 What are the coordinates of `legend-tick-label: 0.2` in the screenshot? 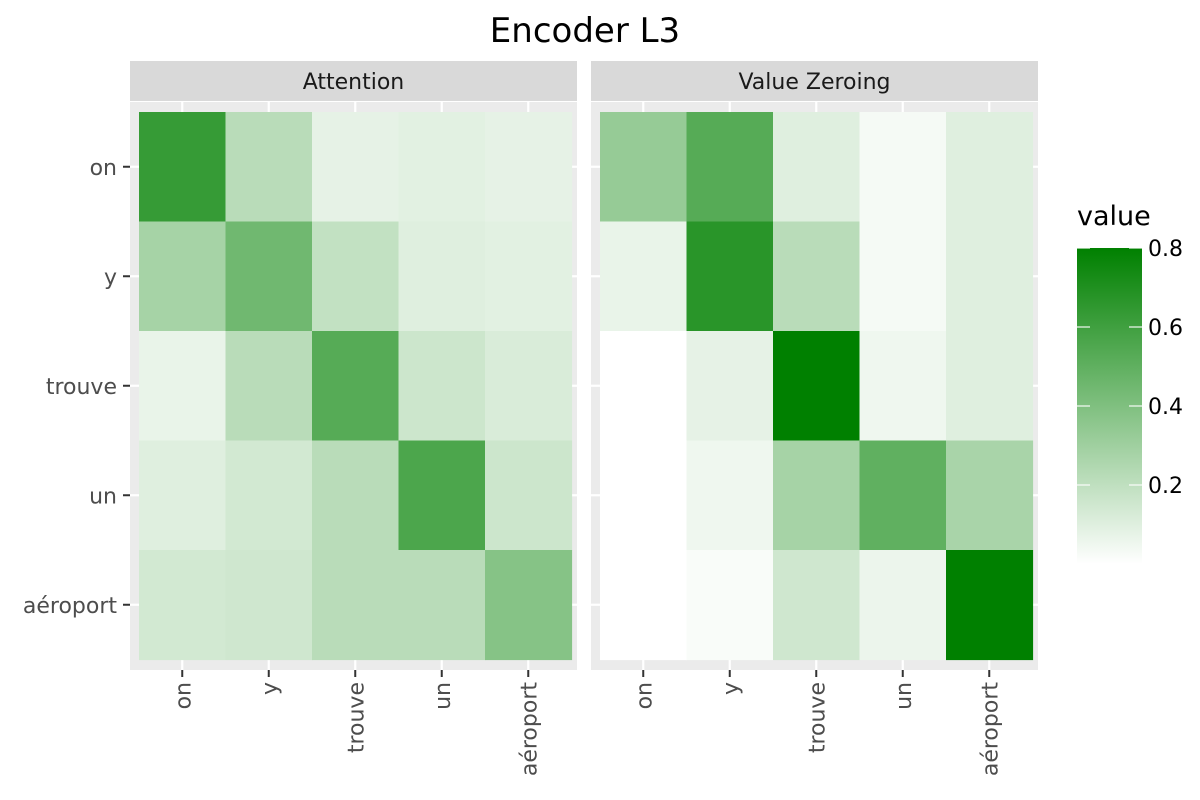 It's located at (1165, 486).